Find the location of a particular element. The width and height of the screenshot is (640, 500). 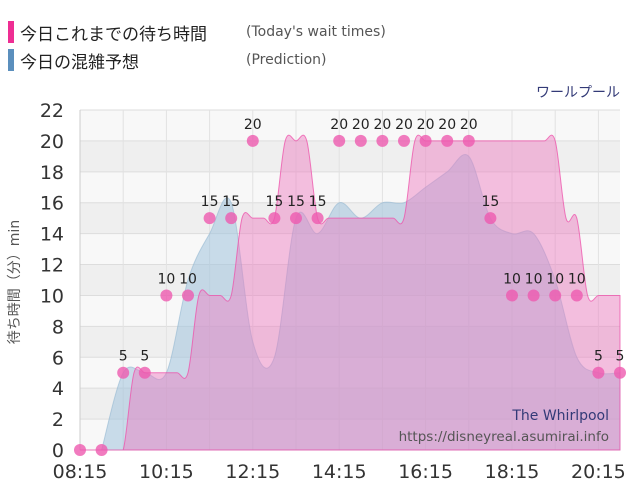

y-tick-label: 8 is located at coordinates (58, 327).